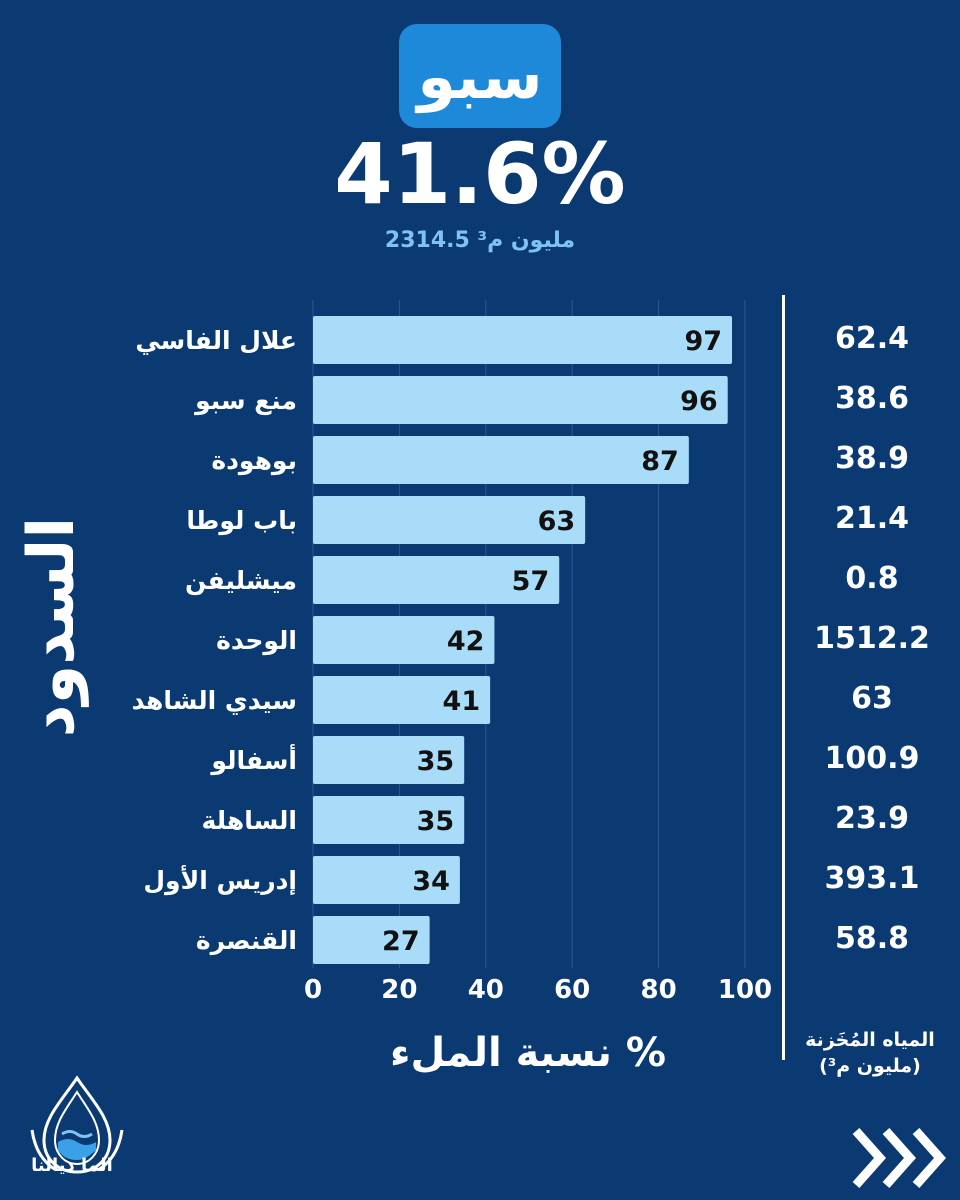 The height and width of the screenshot is (1200, 960). What do you see at coordinates (528, 1053) in the screenshot?
I see `x-axis-title: نسبة الملء %` at bounding box center [528, 1053].